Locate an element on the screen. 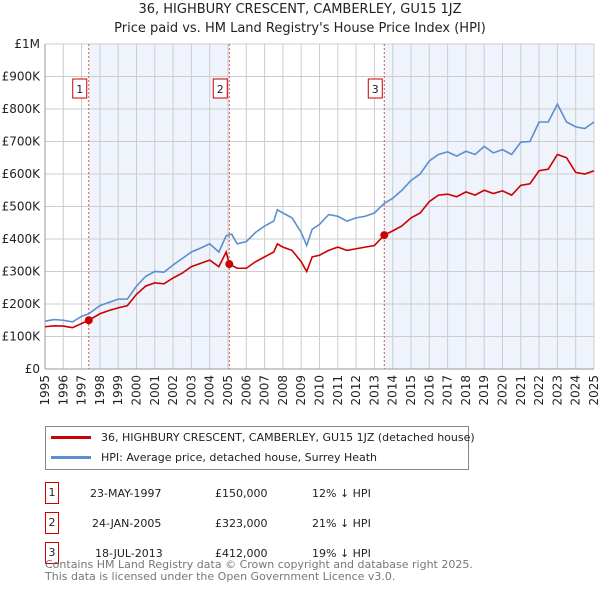  x-tick-label: 2000 is located at coordinates (137, 390).